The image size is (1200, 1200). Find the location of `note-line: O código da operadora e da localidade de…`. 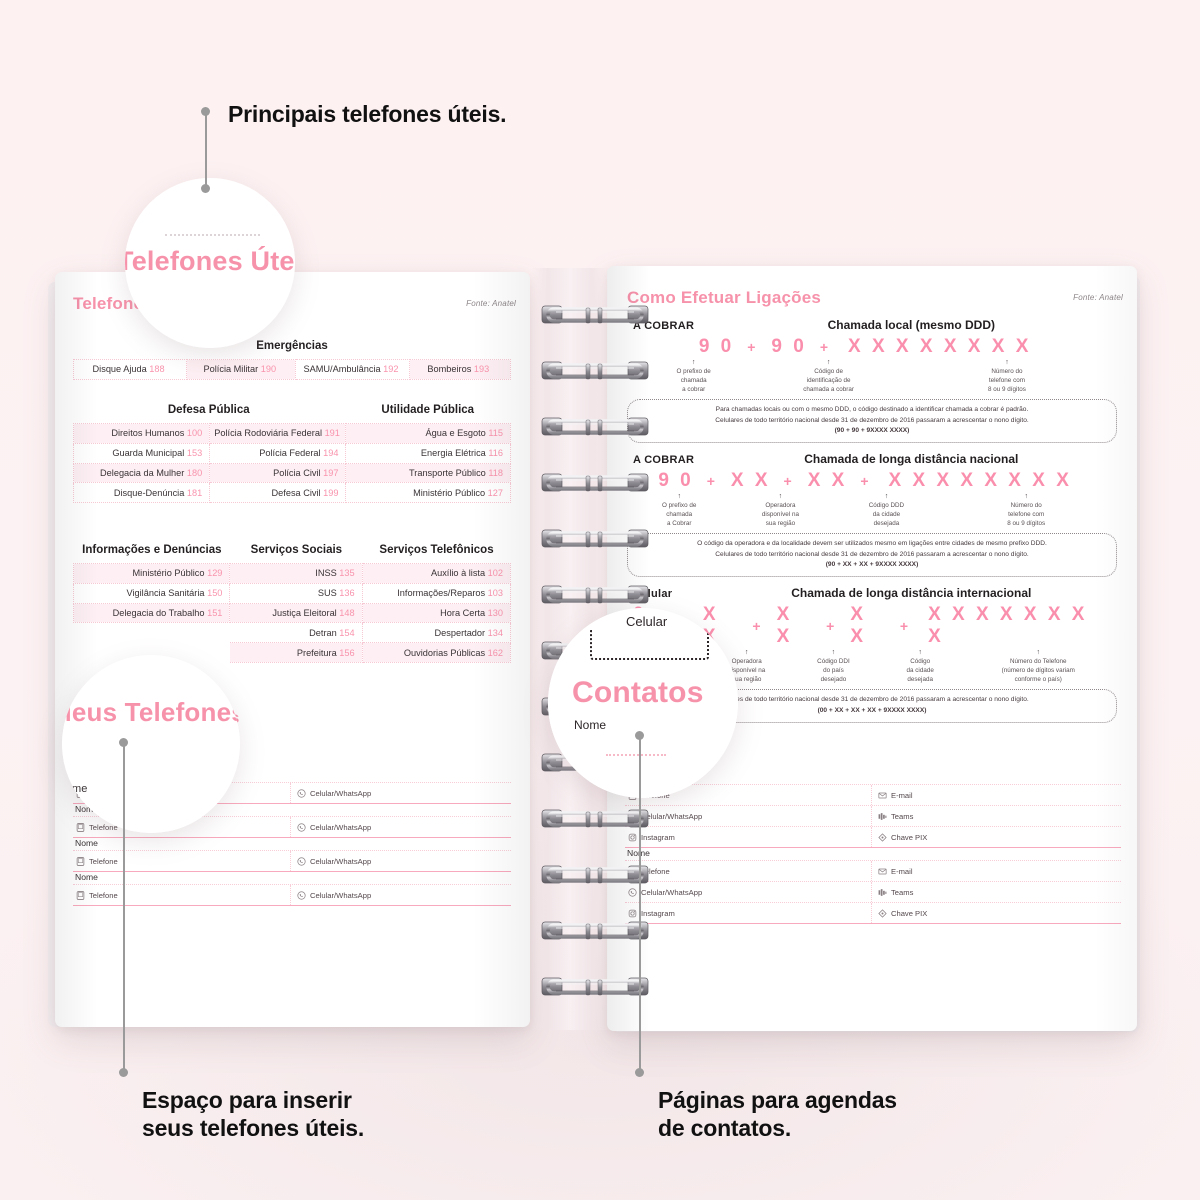

note-line: O código da operadora e da localidade de… is located at coordinates (872, 544).